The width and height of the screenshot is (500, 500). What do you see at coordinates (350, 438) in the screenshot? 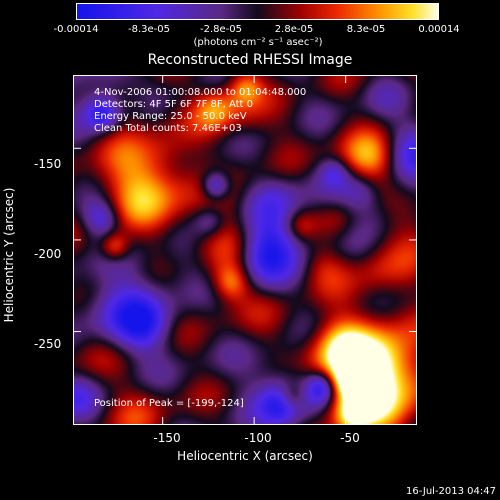
I see `x-tick-label: -50` at bounding box center [350, 438].